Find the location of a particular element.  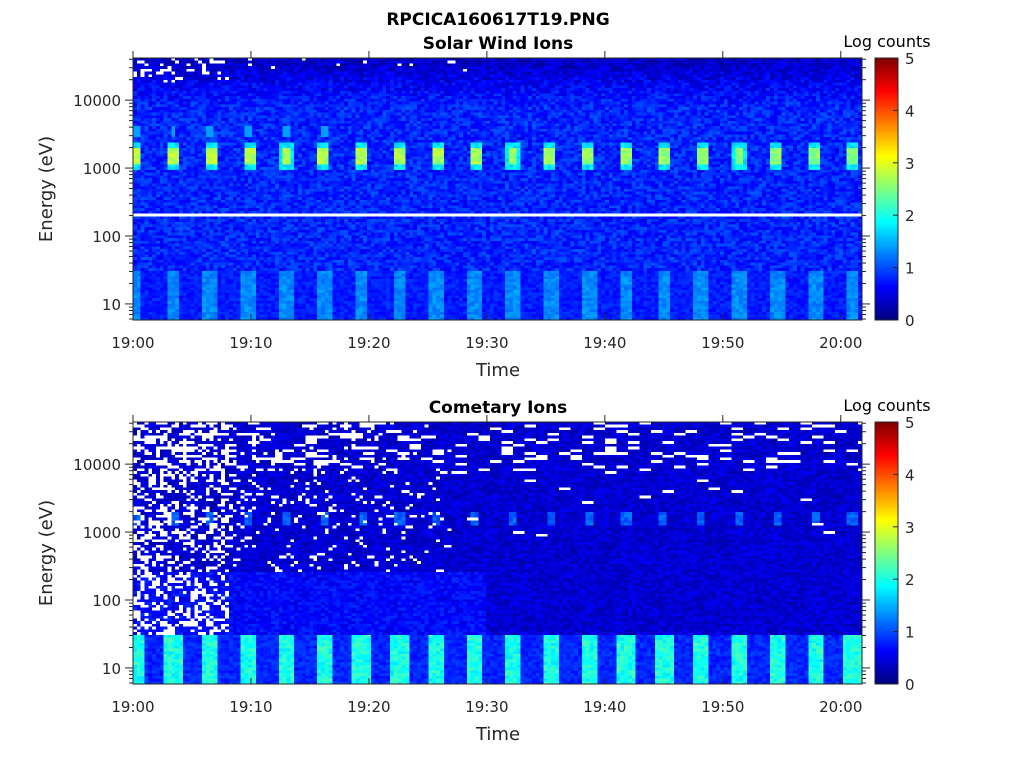

colorbar-solar is located at coordinates (886, 189).